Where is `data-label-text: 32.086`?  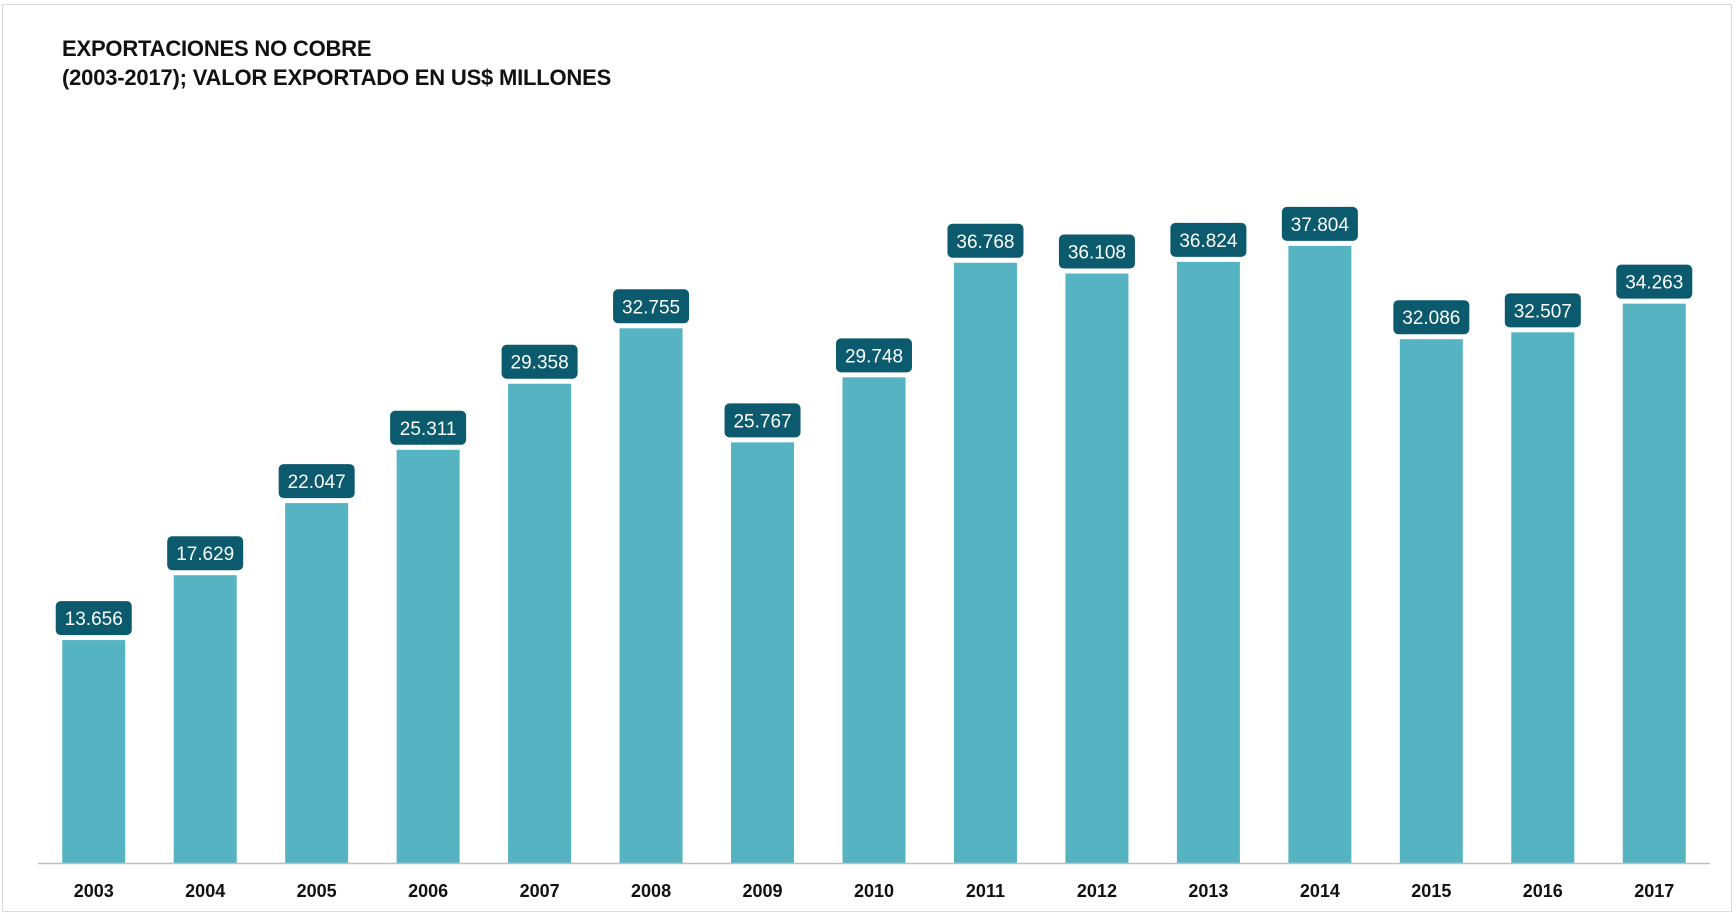
data-label-text: 32.086 is located at coordinates (1431, 318).